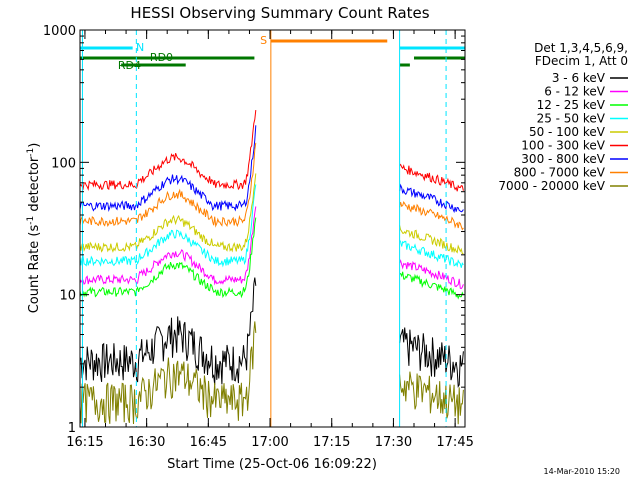  I want to click on y-axis-label: Count Rate (s-1 detector-1), so click(34, 228).